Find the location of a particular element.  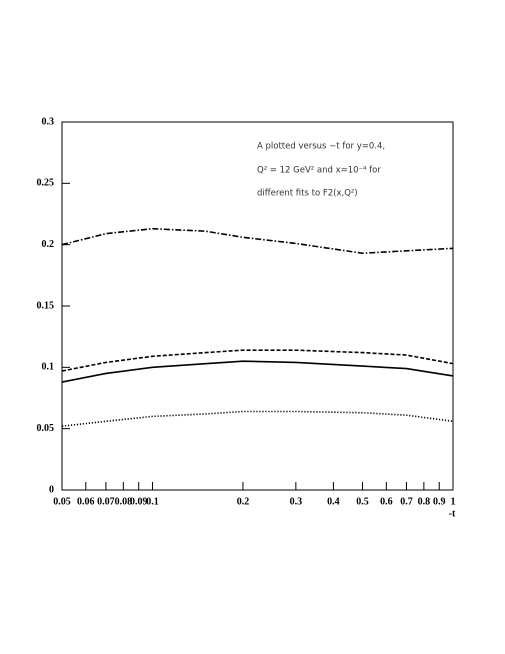

x-tick-label: 0.9 is located at coordinates (439, 501).